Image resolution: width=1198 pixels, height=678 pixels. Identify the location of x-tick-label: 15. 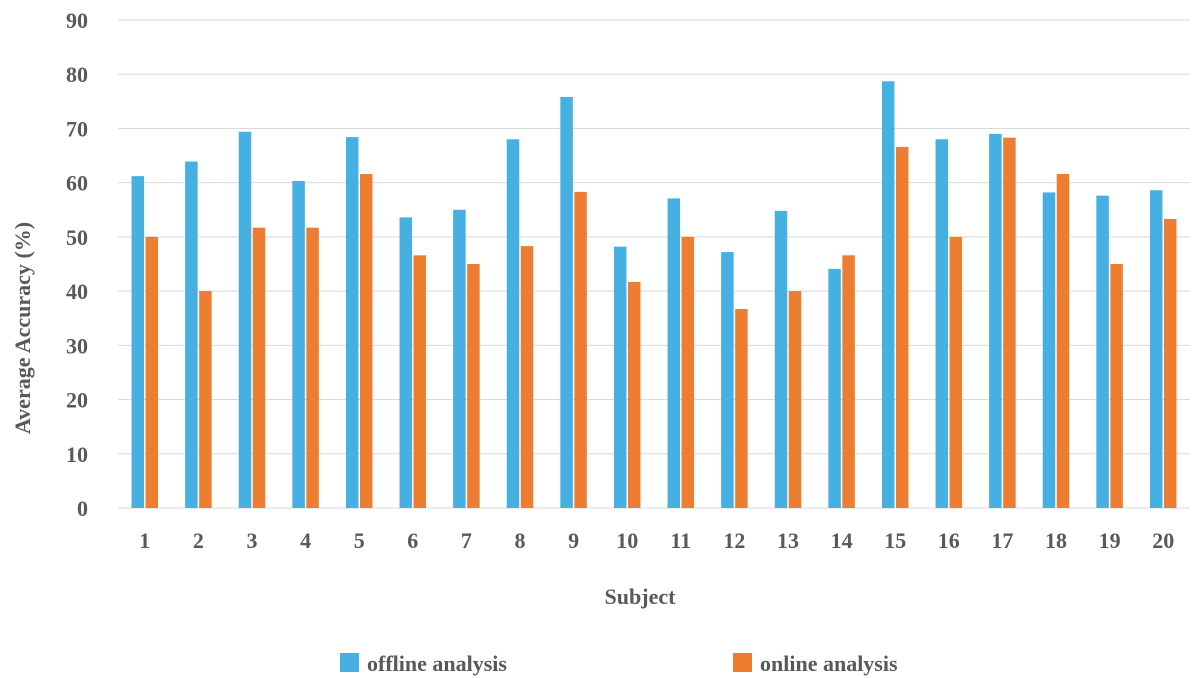
(895, 540).